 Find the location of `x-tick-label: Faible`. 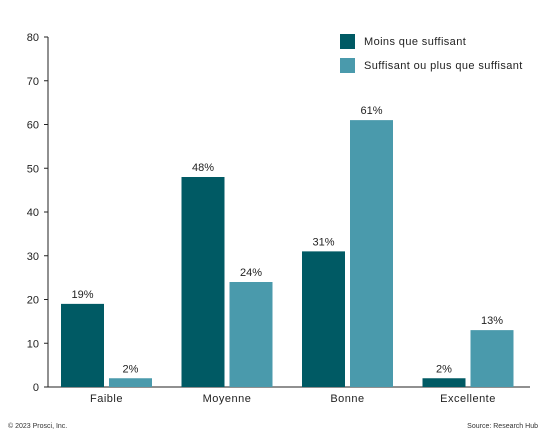

x-tick-label: Faible is located at coordinates (106, 399).